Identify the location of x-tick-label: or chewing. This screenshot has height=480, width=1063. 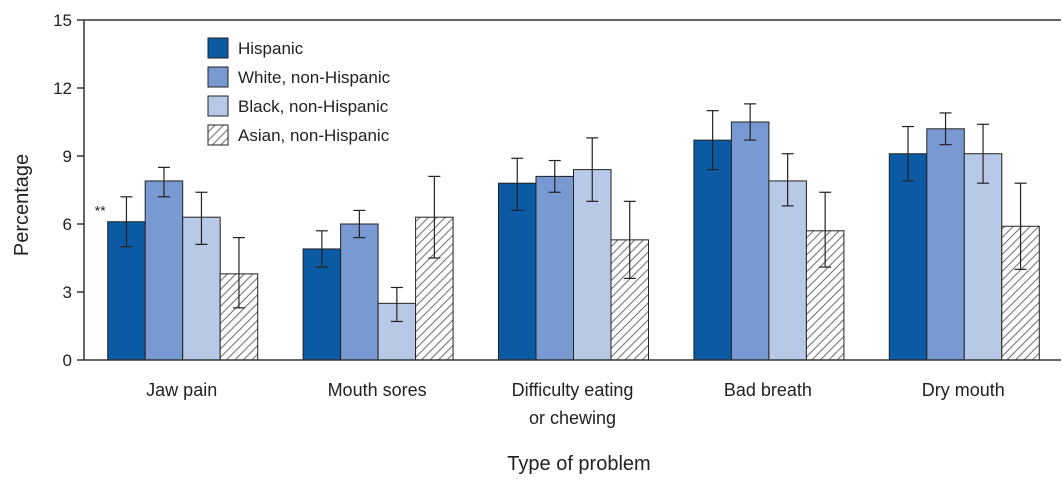
(572, 418).